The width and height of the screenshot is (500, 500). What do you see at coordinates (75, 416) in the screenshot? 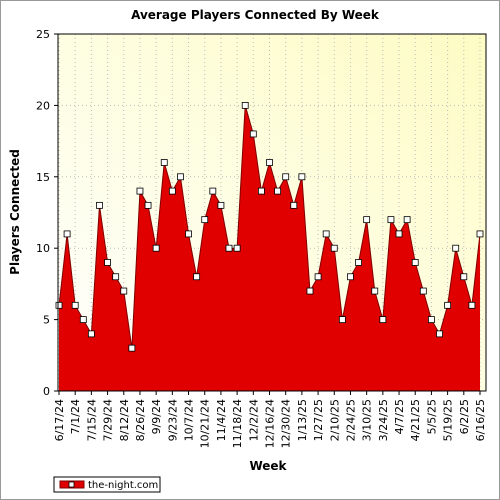
I see `x-tick-label: 7/1/24` at bounding box center [75, 416].